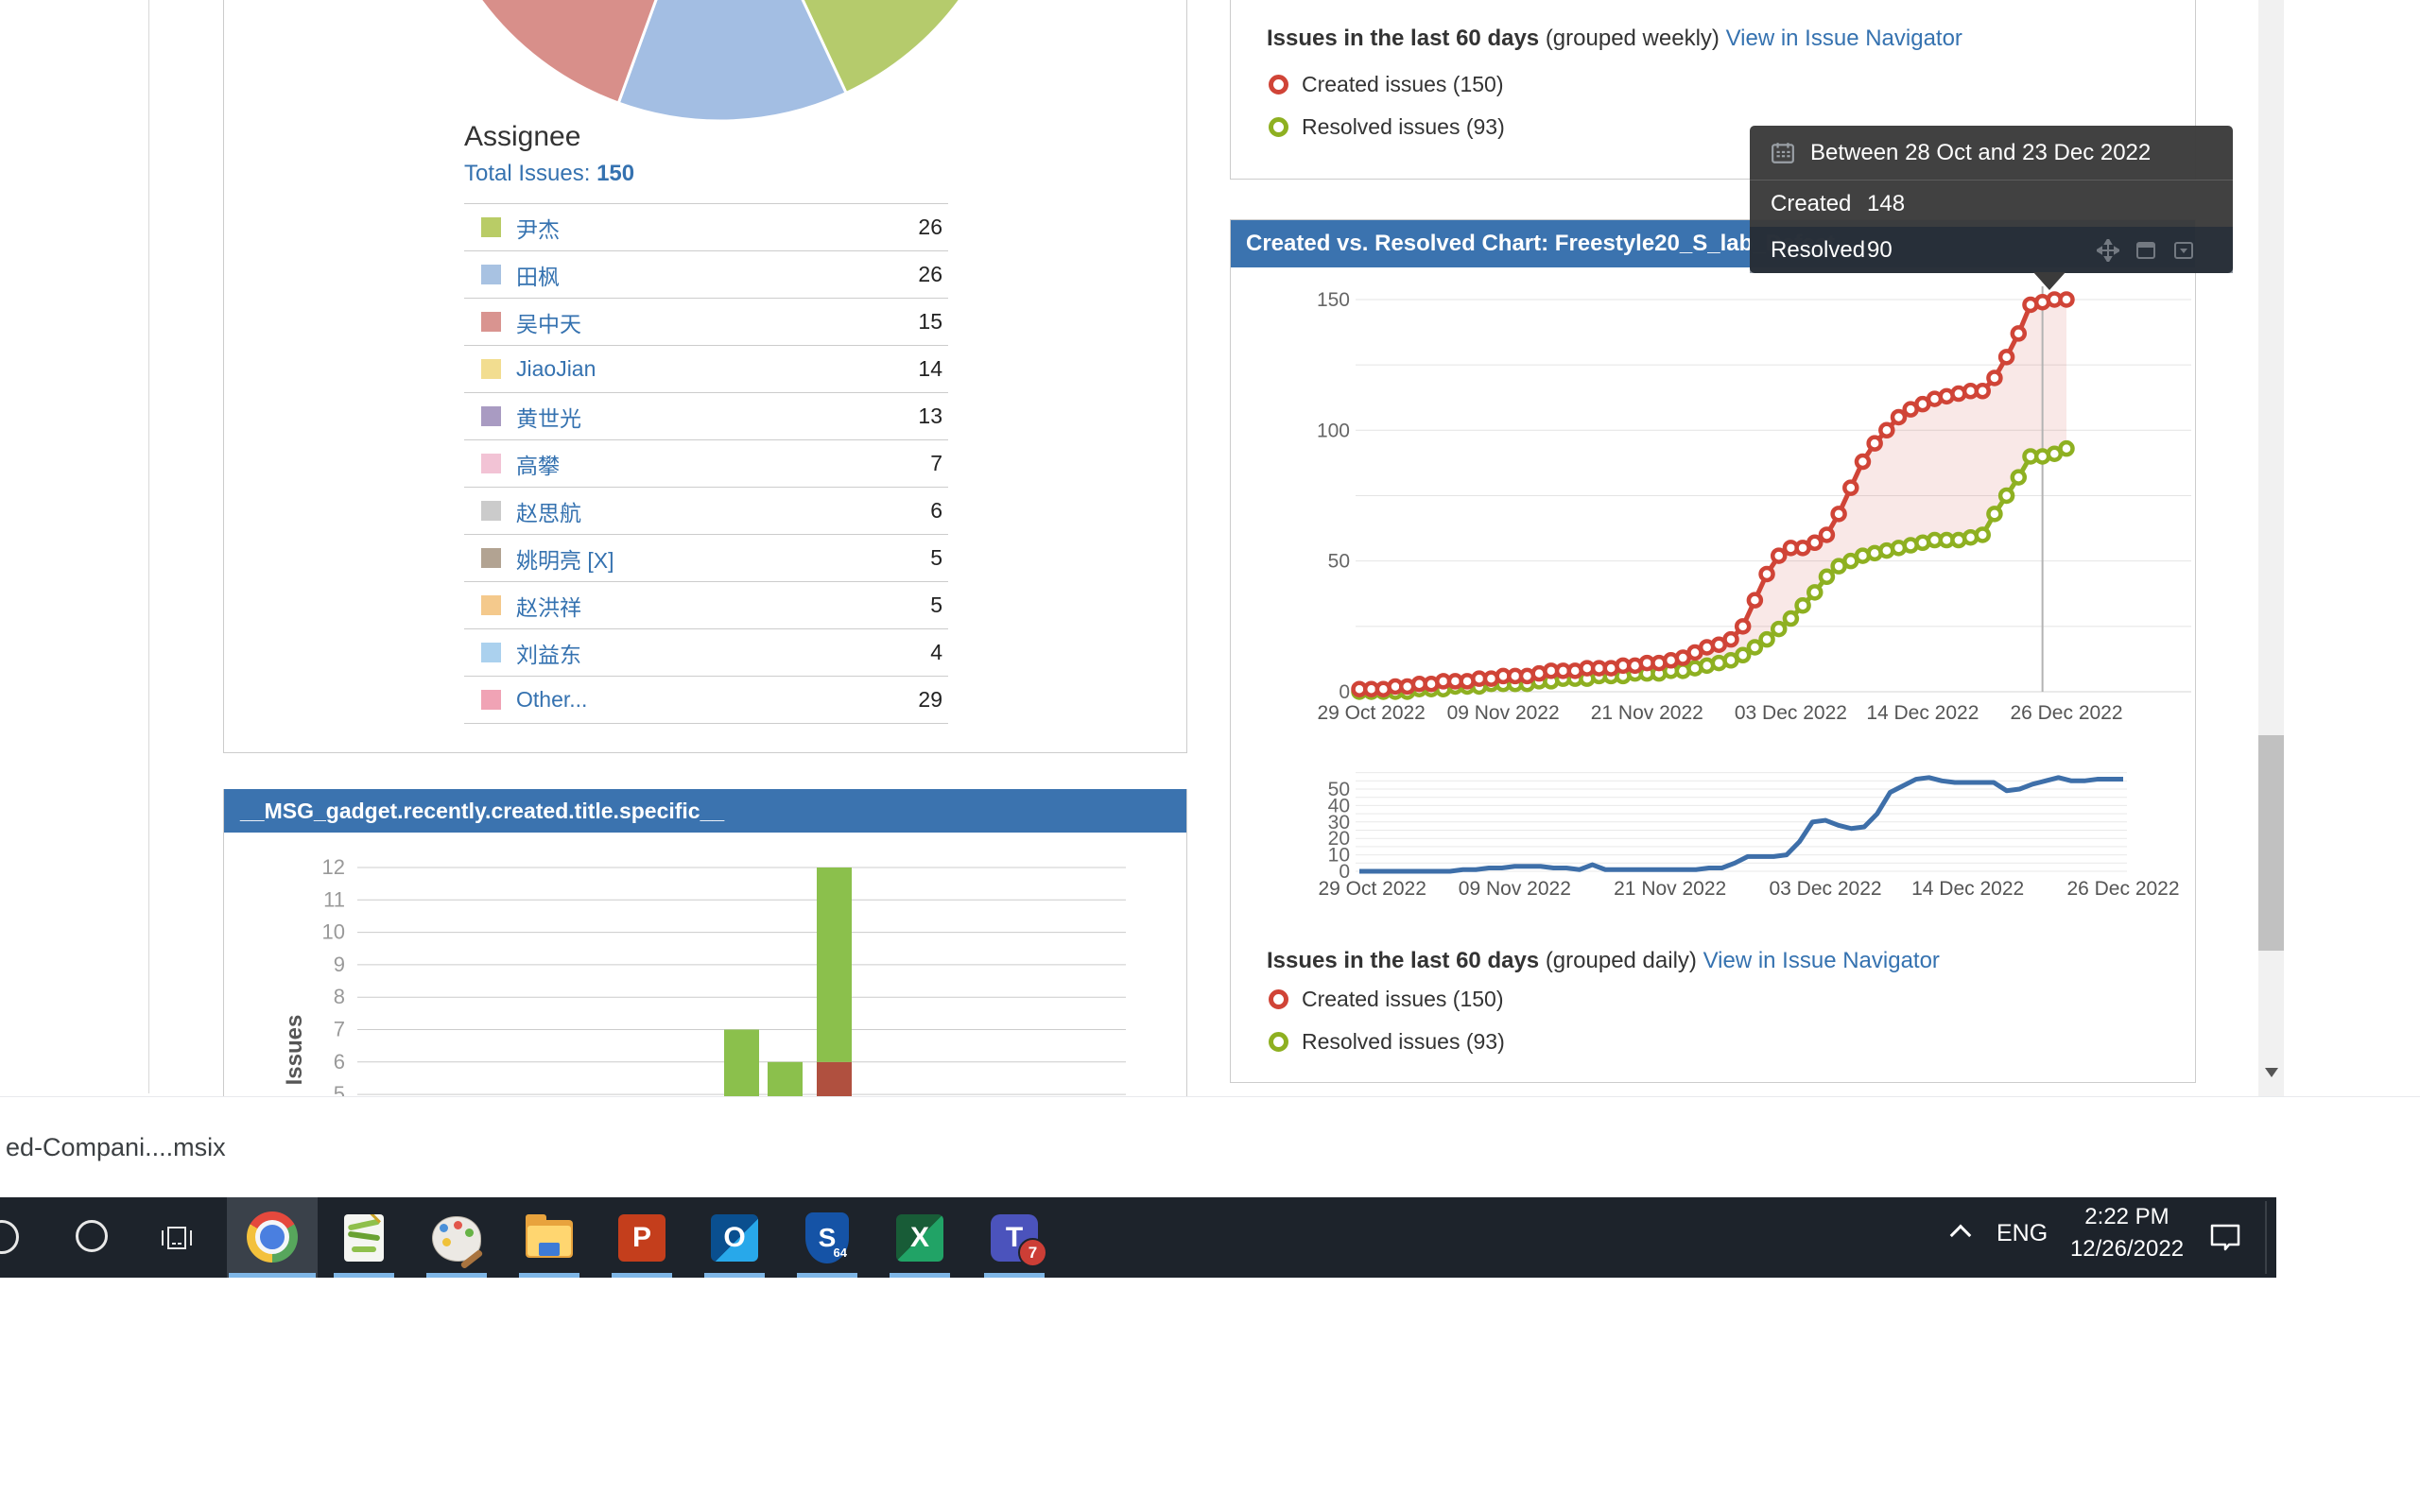  I want to click on paint-icon, so click(457, 1241).